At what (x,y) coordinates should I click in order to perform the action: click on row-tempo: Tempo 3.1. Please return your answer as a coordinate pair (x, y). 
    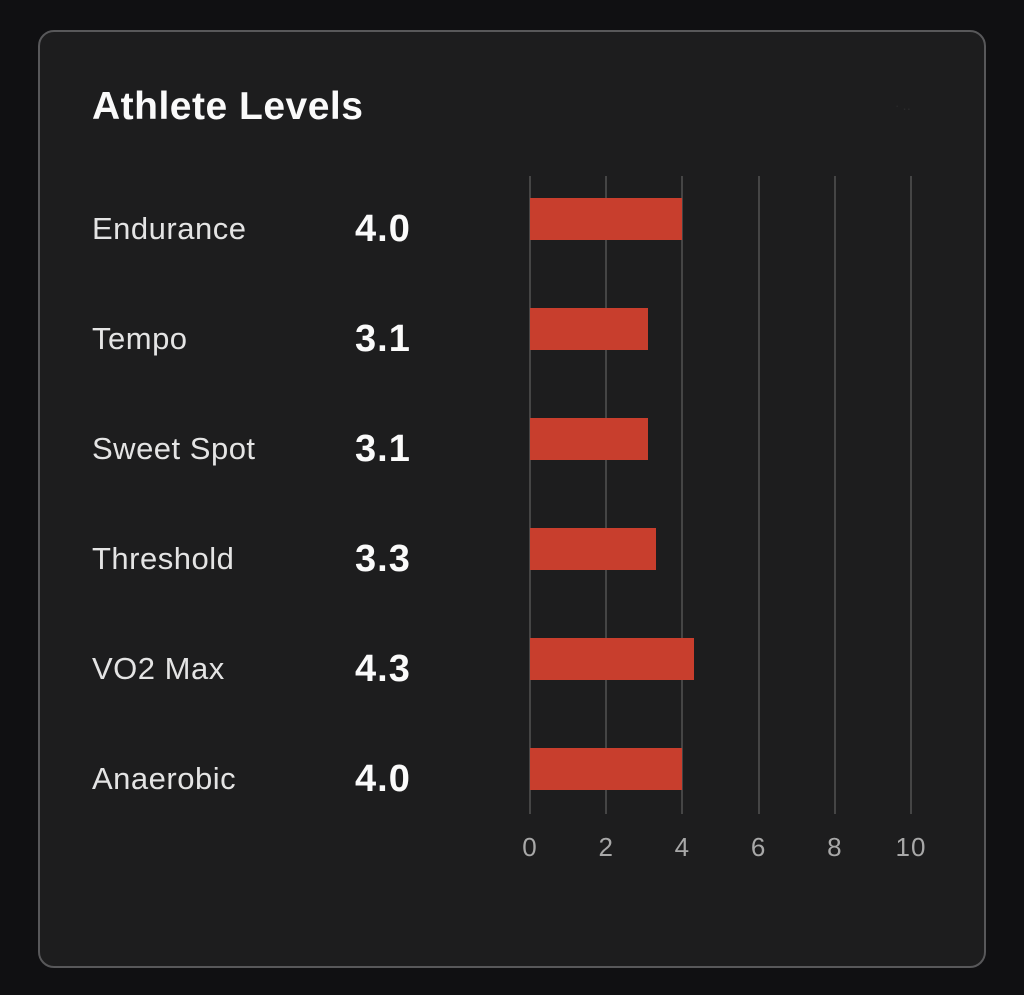
    Looking at the image, I should click on (512, 339).